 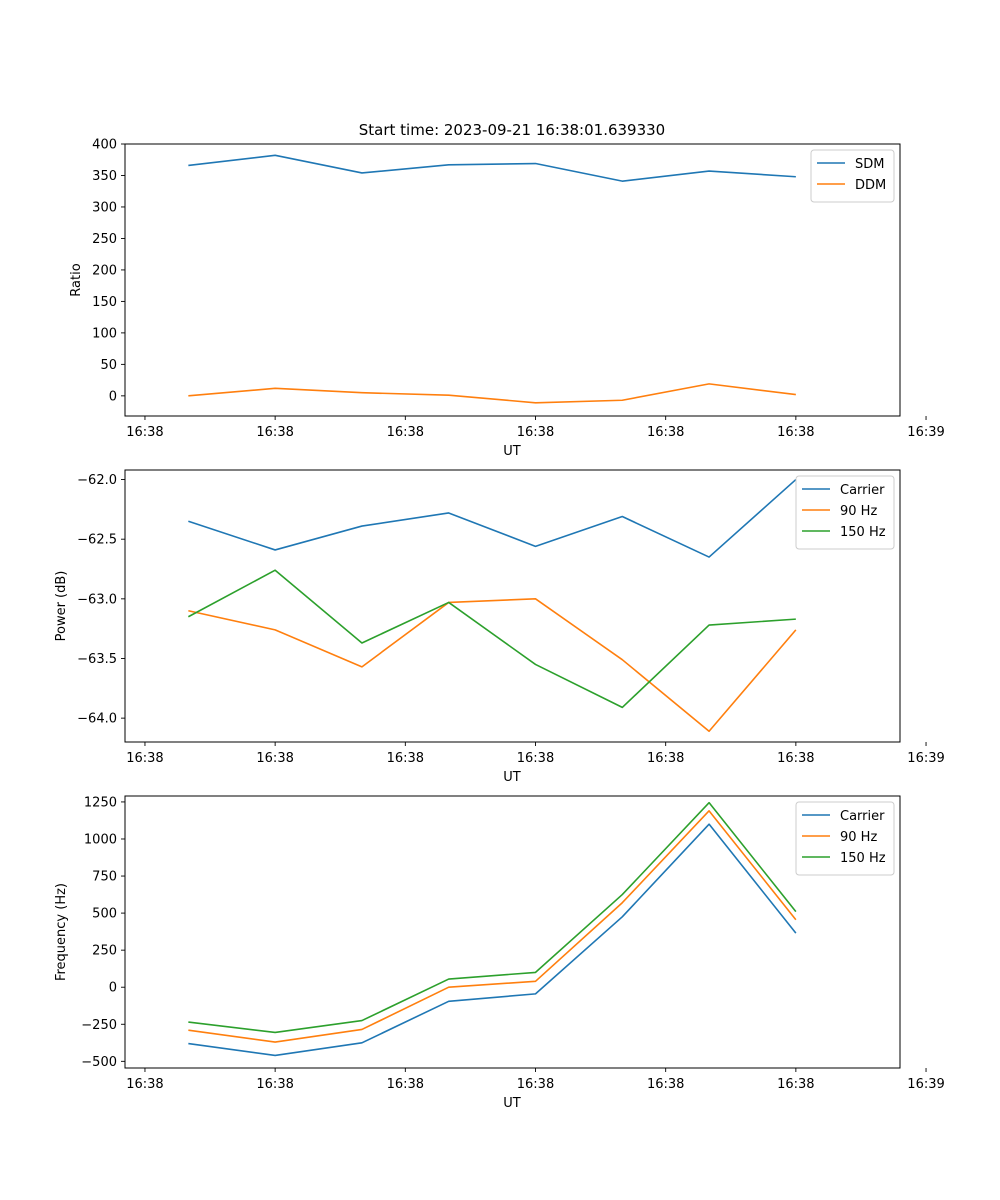 What do you see at coordinates (852, 176) in the screenshot?
I see `legend: SDM DDM` at bounding box center [852, 176].